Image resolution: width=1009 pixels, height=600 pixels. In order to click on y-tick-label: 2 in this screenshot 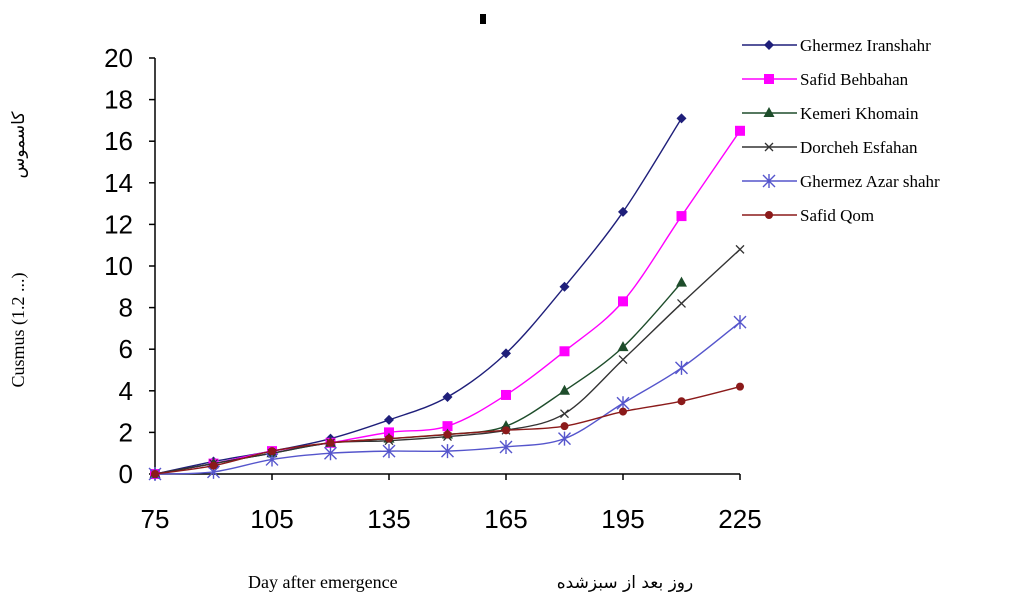, I will do `click(126, 432)`.